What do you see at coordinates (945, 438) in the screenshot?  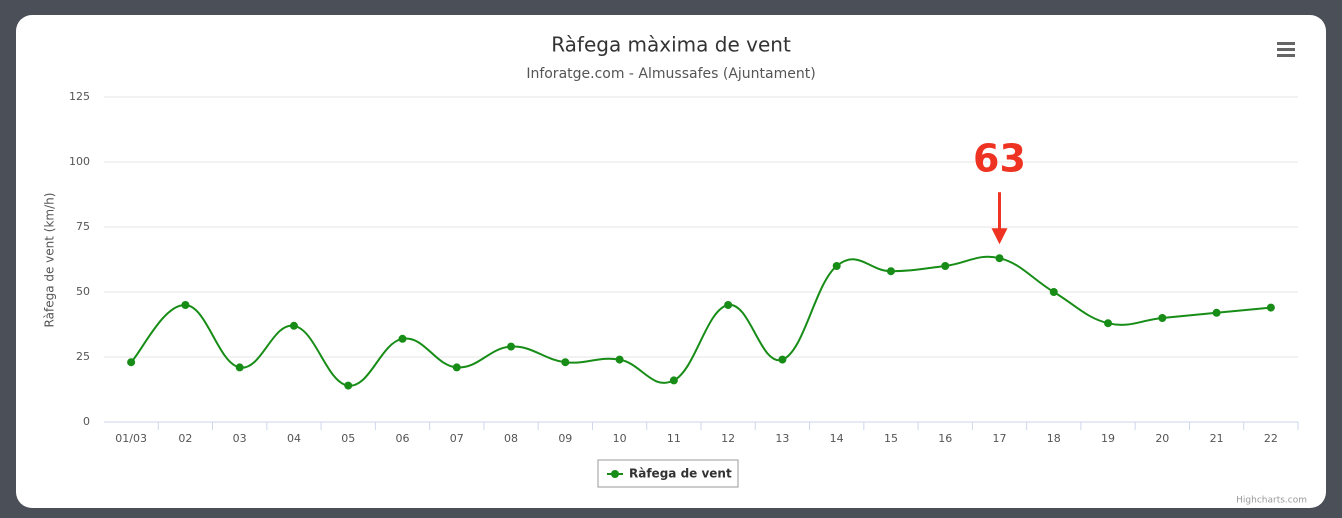 I see `x-tick-label: 16` at bounding box center [945, 438].